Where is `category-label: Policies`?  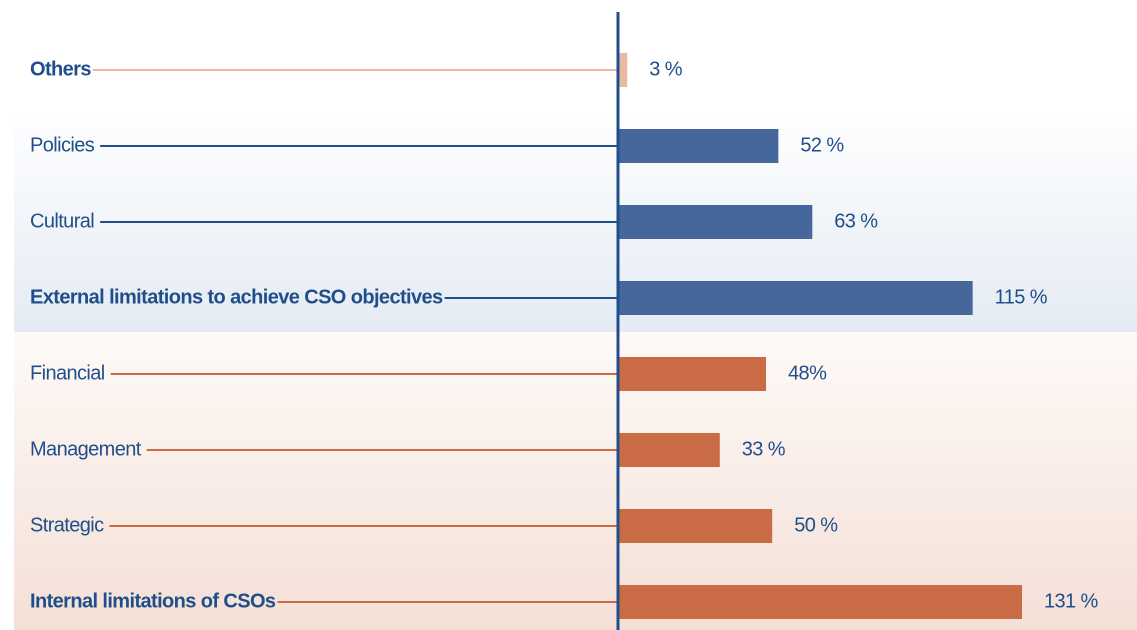
category-label: Policies is located at coordinates (62, 145).